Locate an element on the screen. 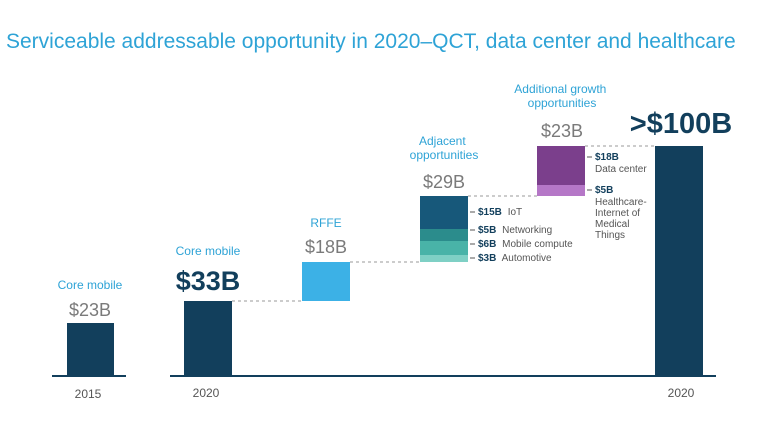 The height and width of the screenshot is (432, 764). svg-text: $5B Networking is located at coordinates (515, 230).